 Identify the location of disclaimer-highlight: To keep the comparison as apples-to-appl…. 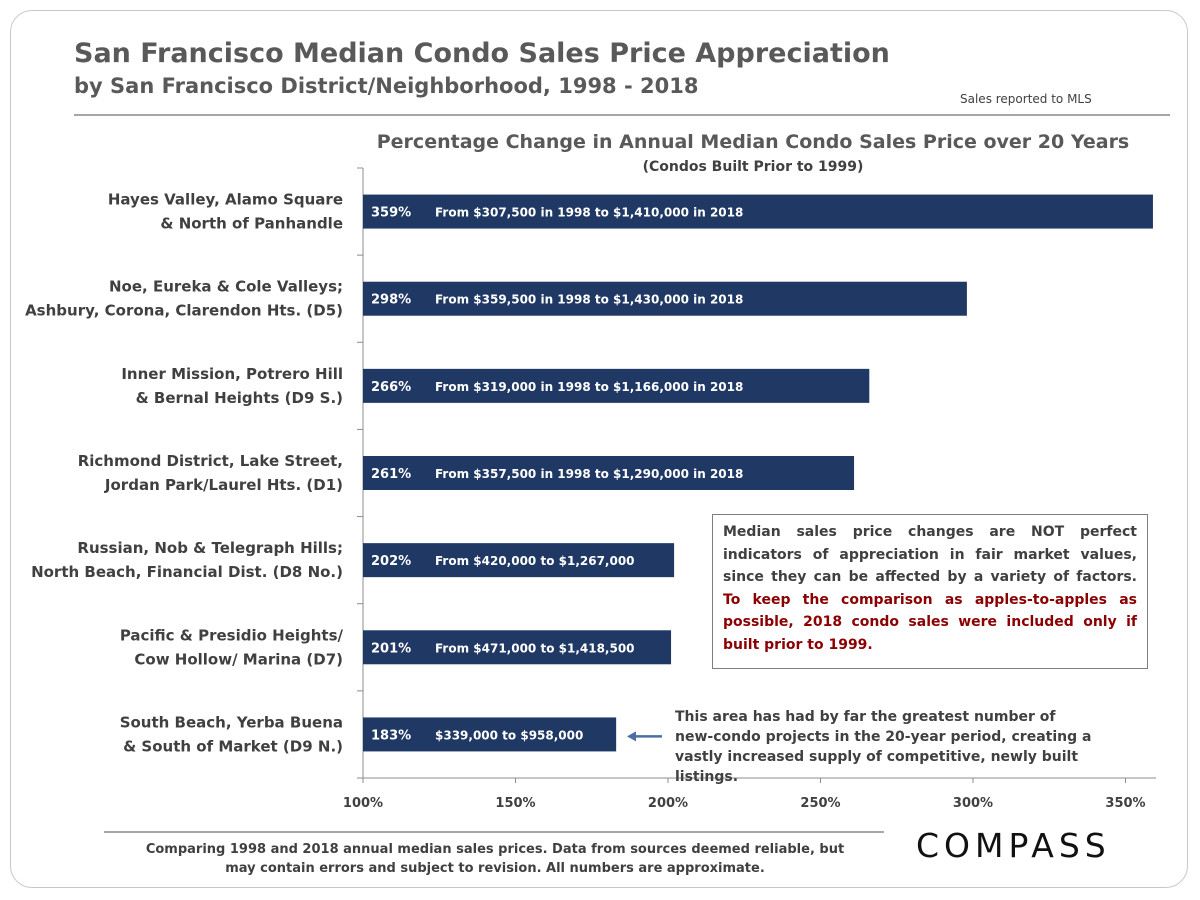
(930, 622).